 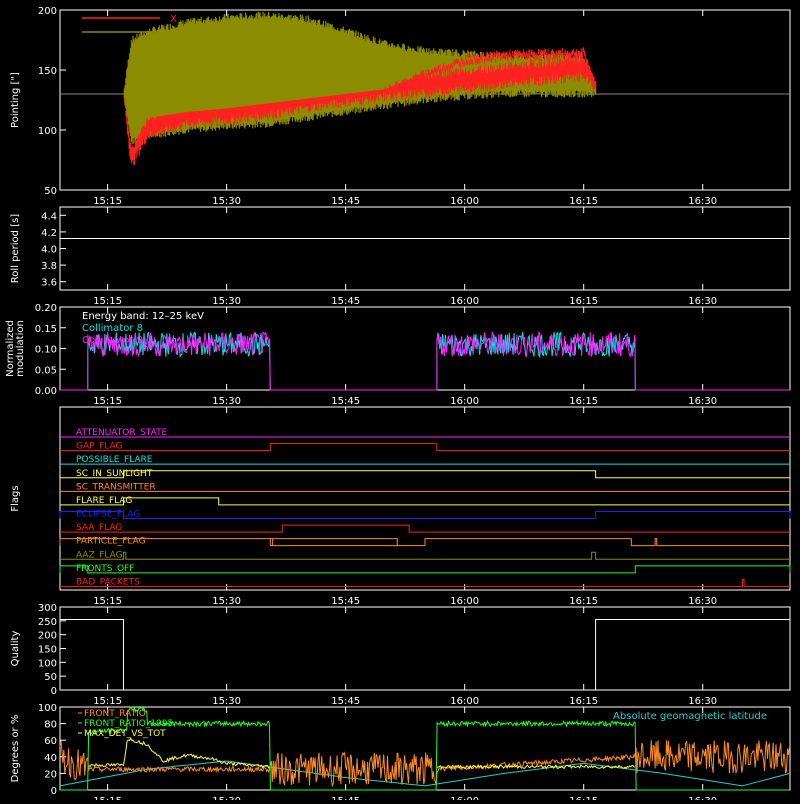 What do you see at coordinates (583, 798) in the screenshot?
I see `ratios-xtick-label: 16:15` at bounding box center [583, 798].